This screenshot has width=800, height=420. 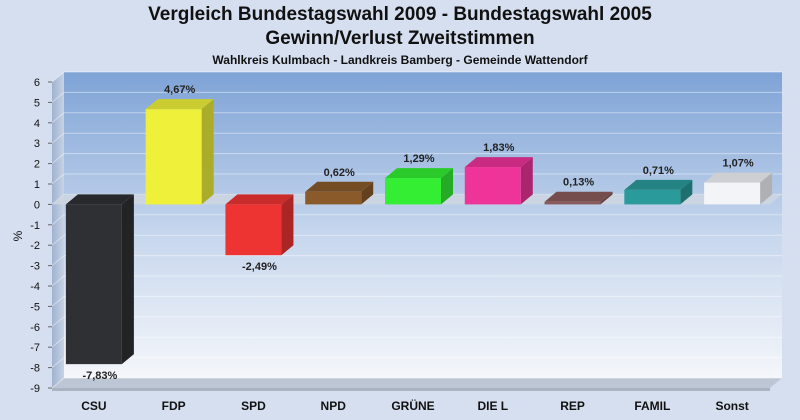 What do you see at coordinates (412, 405) in the screenshot?
I see `category-label: GRÜNE` at bounding box center [412, 405].